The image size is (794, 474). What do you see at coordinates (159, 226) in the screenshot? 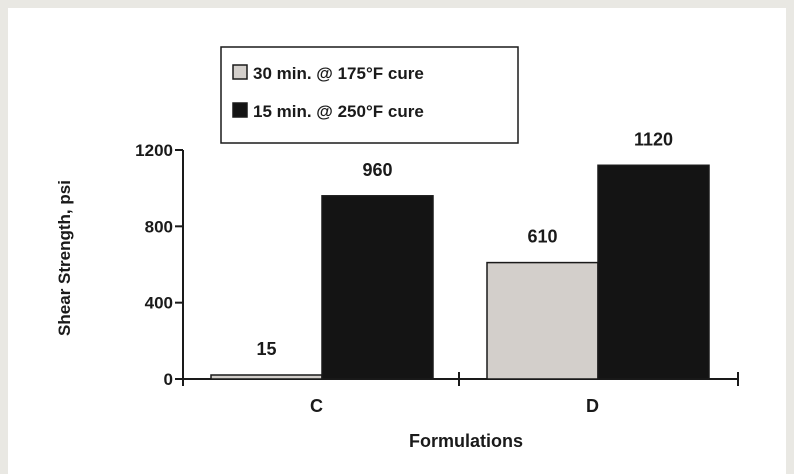
I see `y-tick-label: 800` at bounding box center [159, 226].